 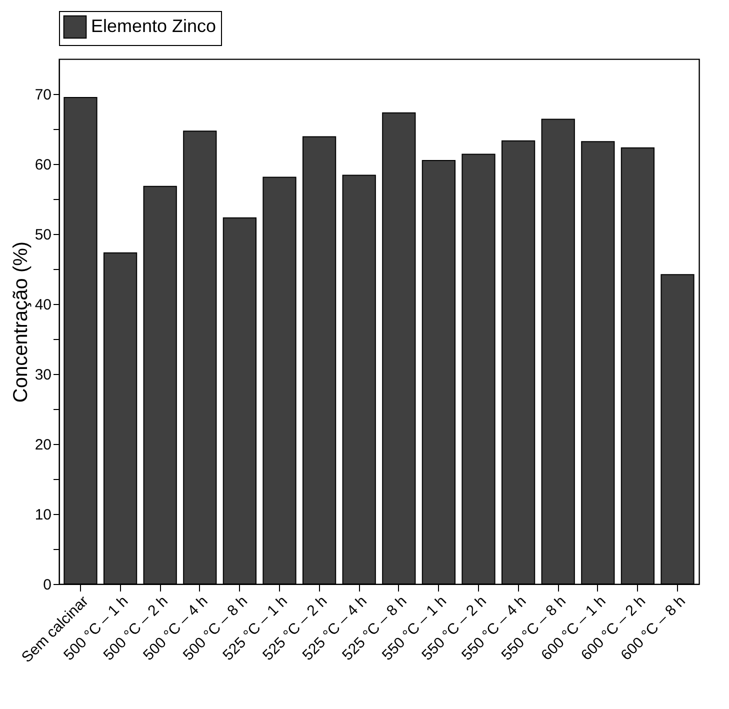 I want to click on y-tick-label: 50, so click(x=43, y=235).